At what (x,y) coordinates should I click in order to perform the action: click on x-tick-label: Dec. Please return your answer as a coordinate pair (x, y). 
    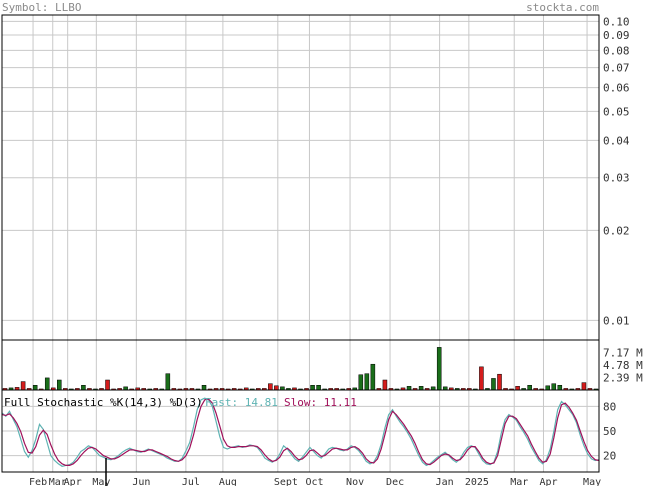
    Looking at the image, I should click on (395, 481).